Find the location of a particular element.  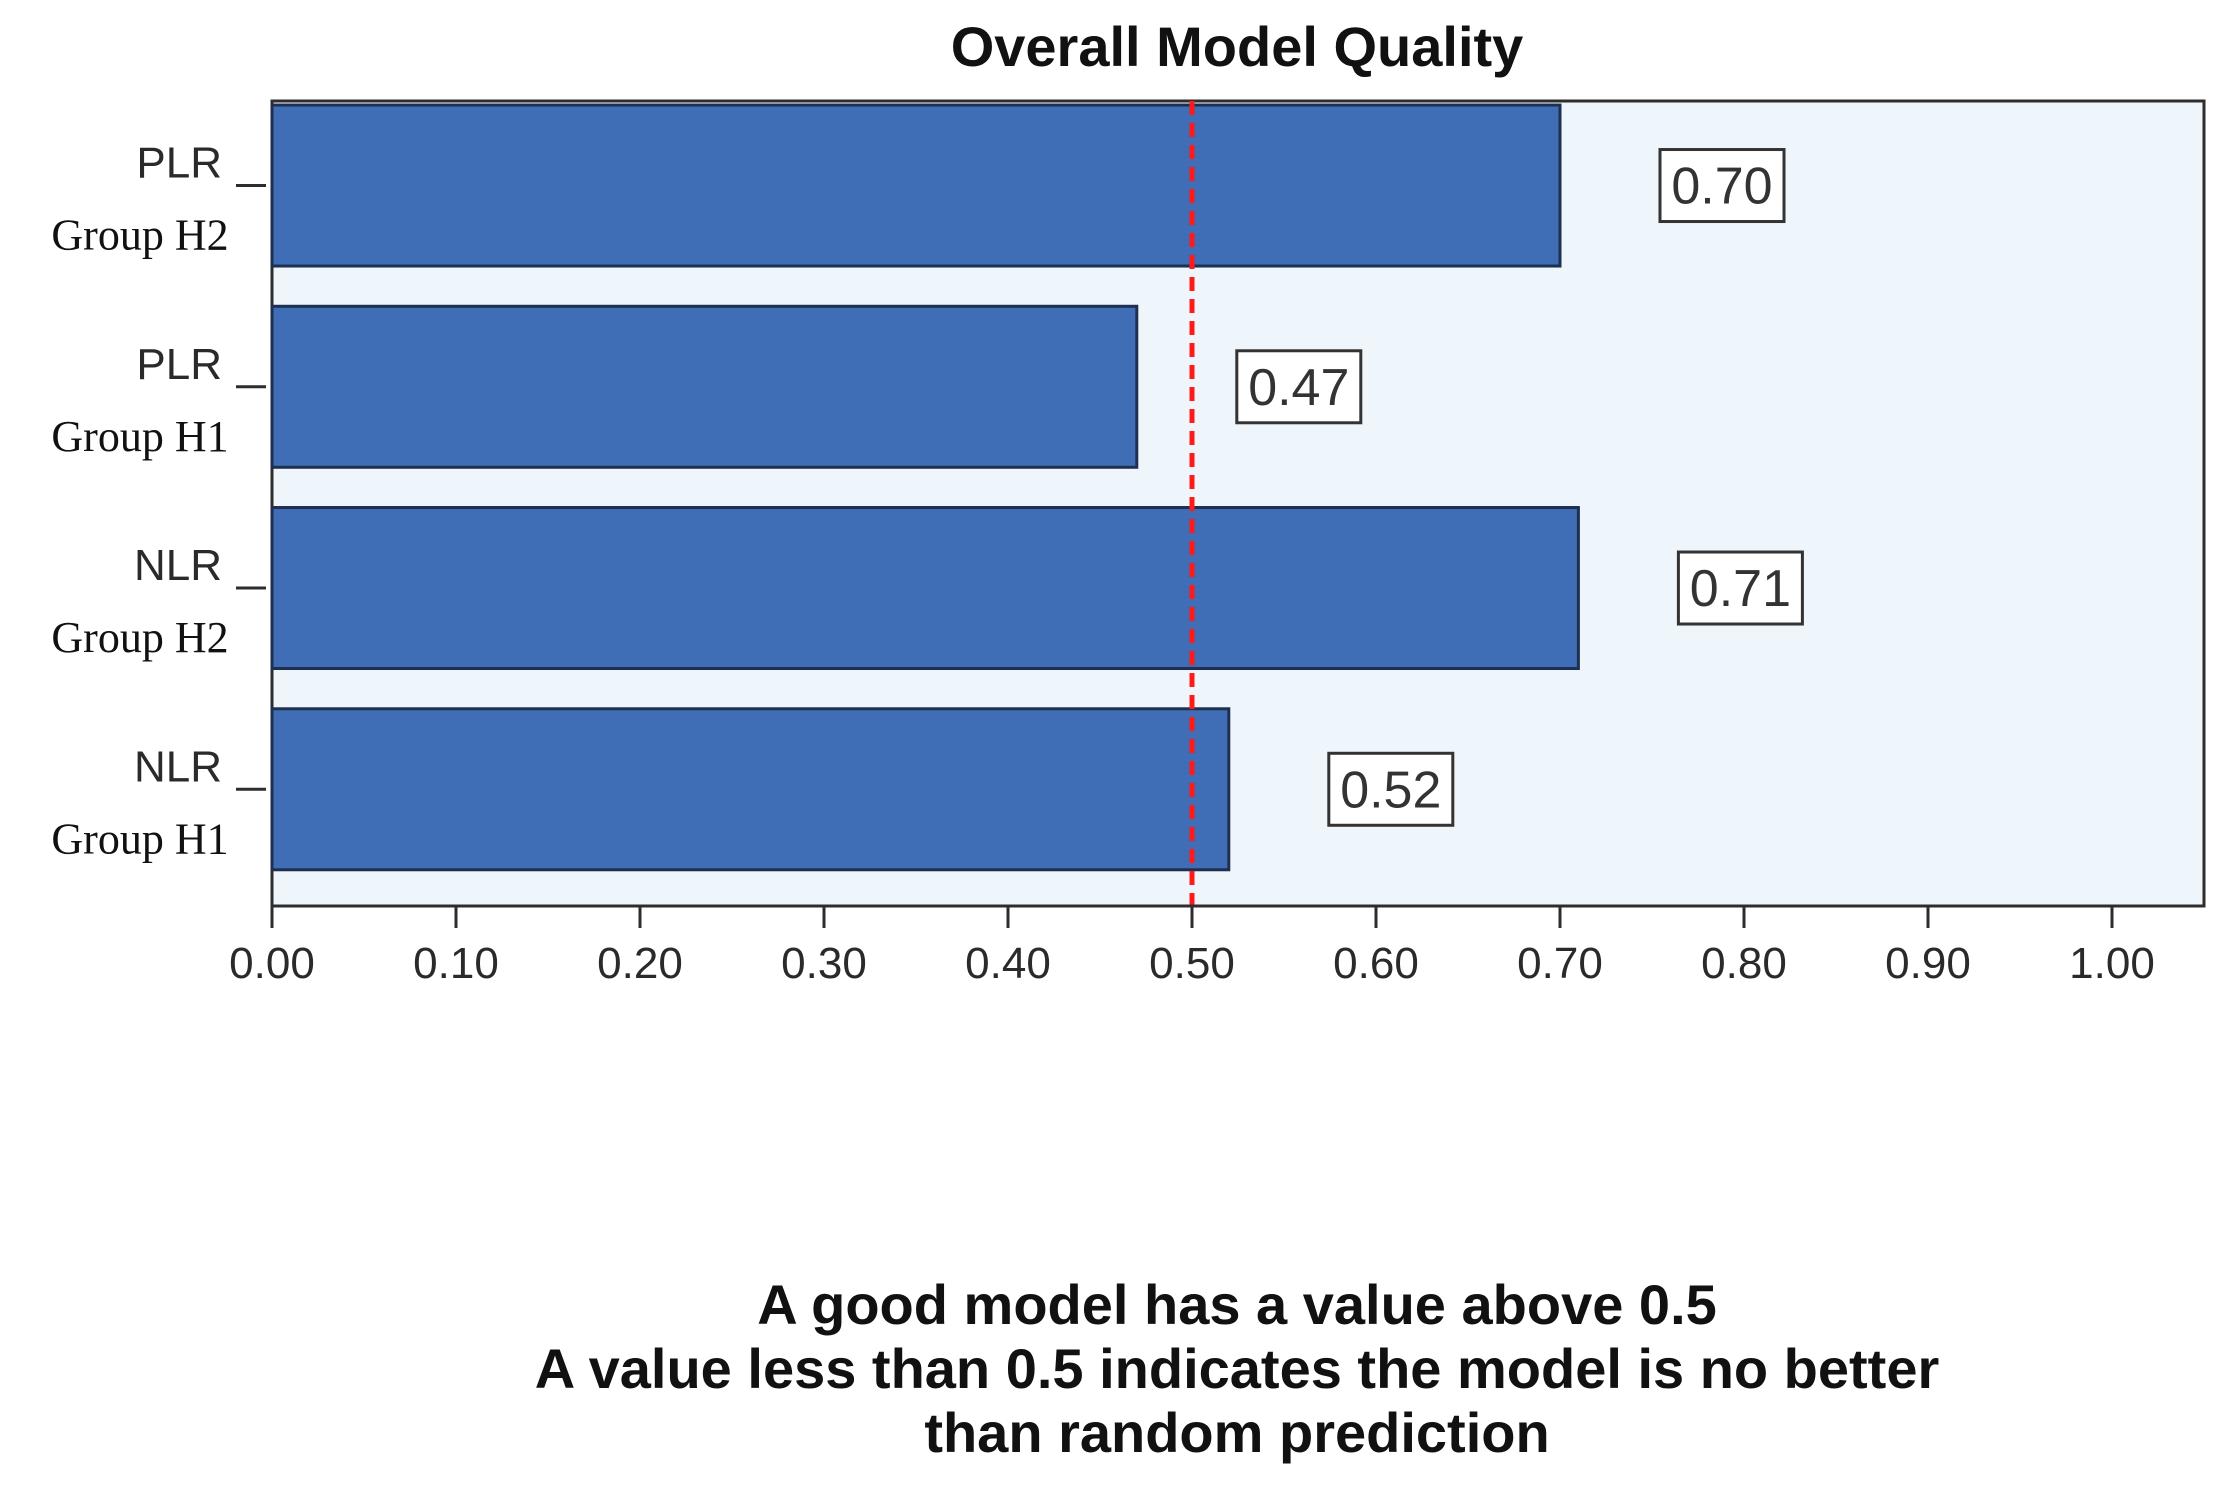

x-tick-label-7: 0.70 is located at coordinates (1560, 963).